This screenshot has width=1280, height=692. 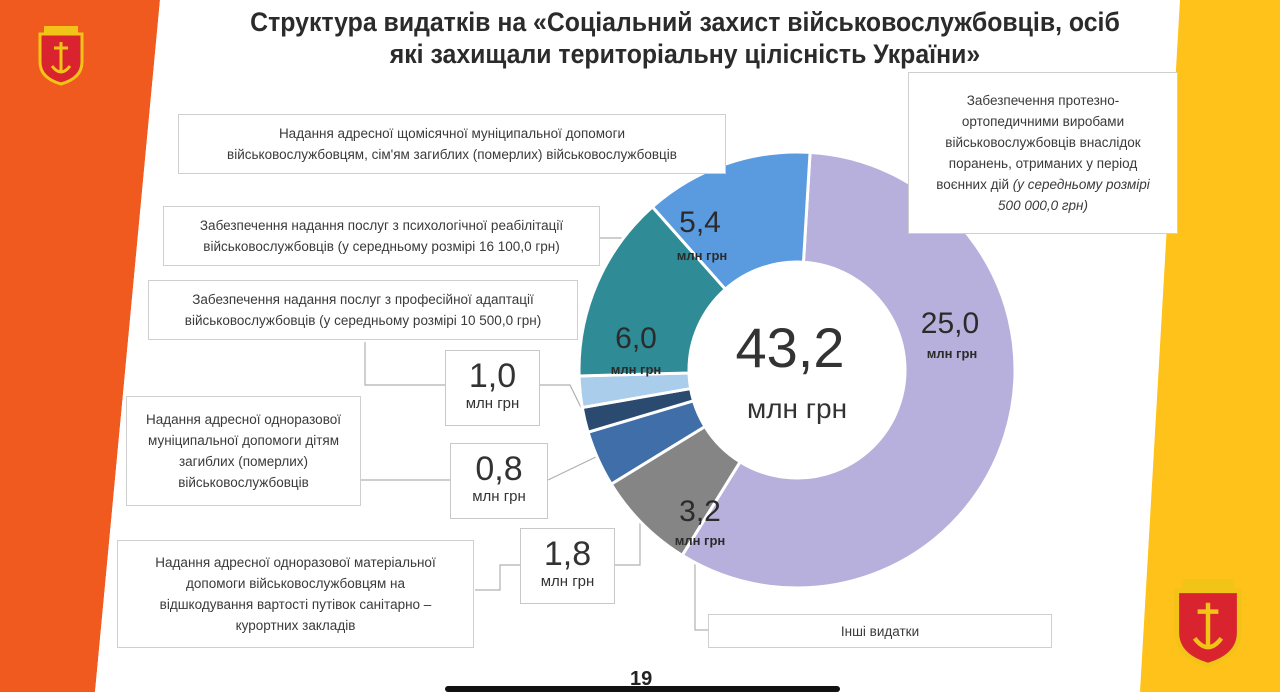 I want to click on slice-value-other: 3,2, so click(x=700, y=511).